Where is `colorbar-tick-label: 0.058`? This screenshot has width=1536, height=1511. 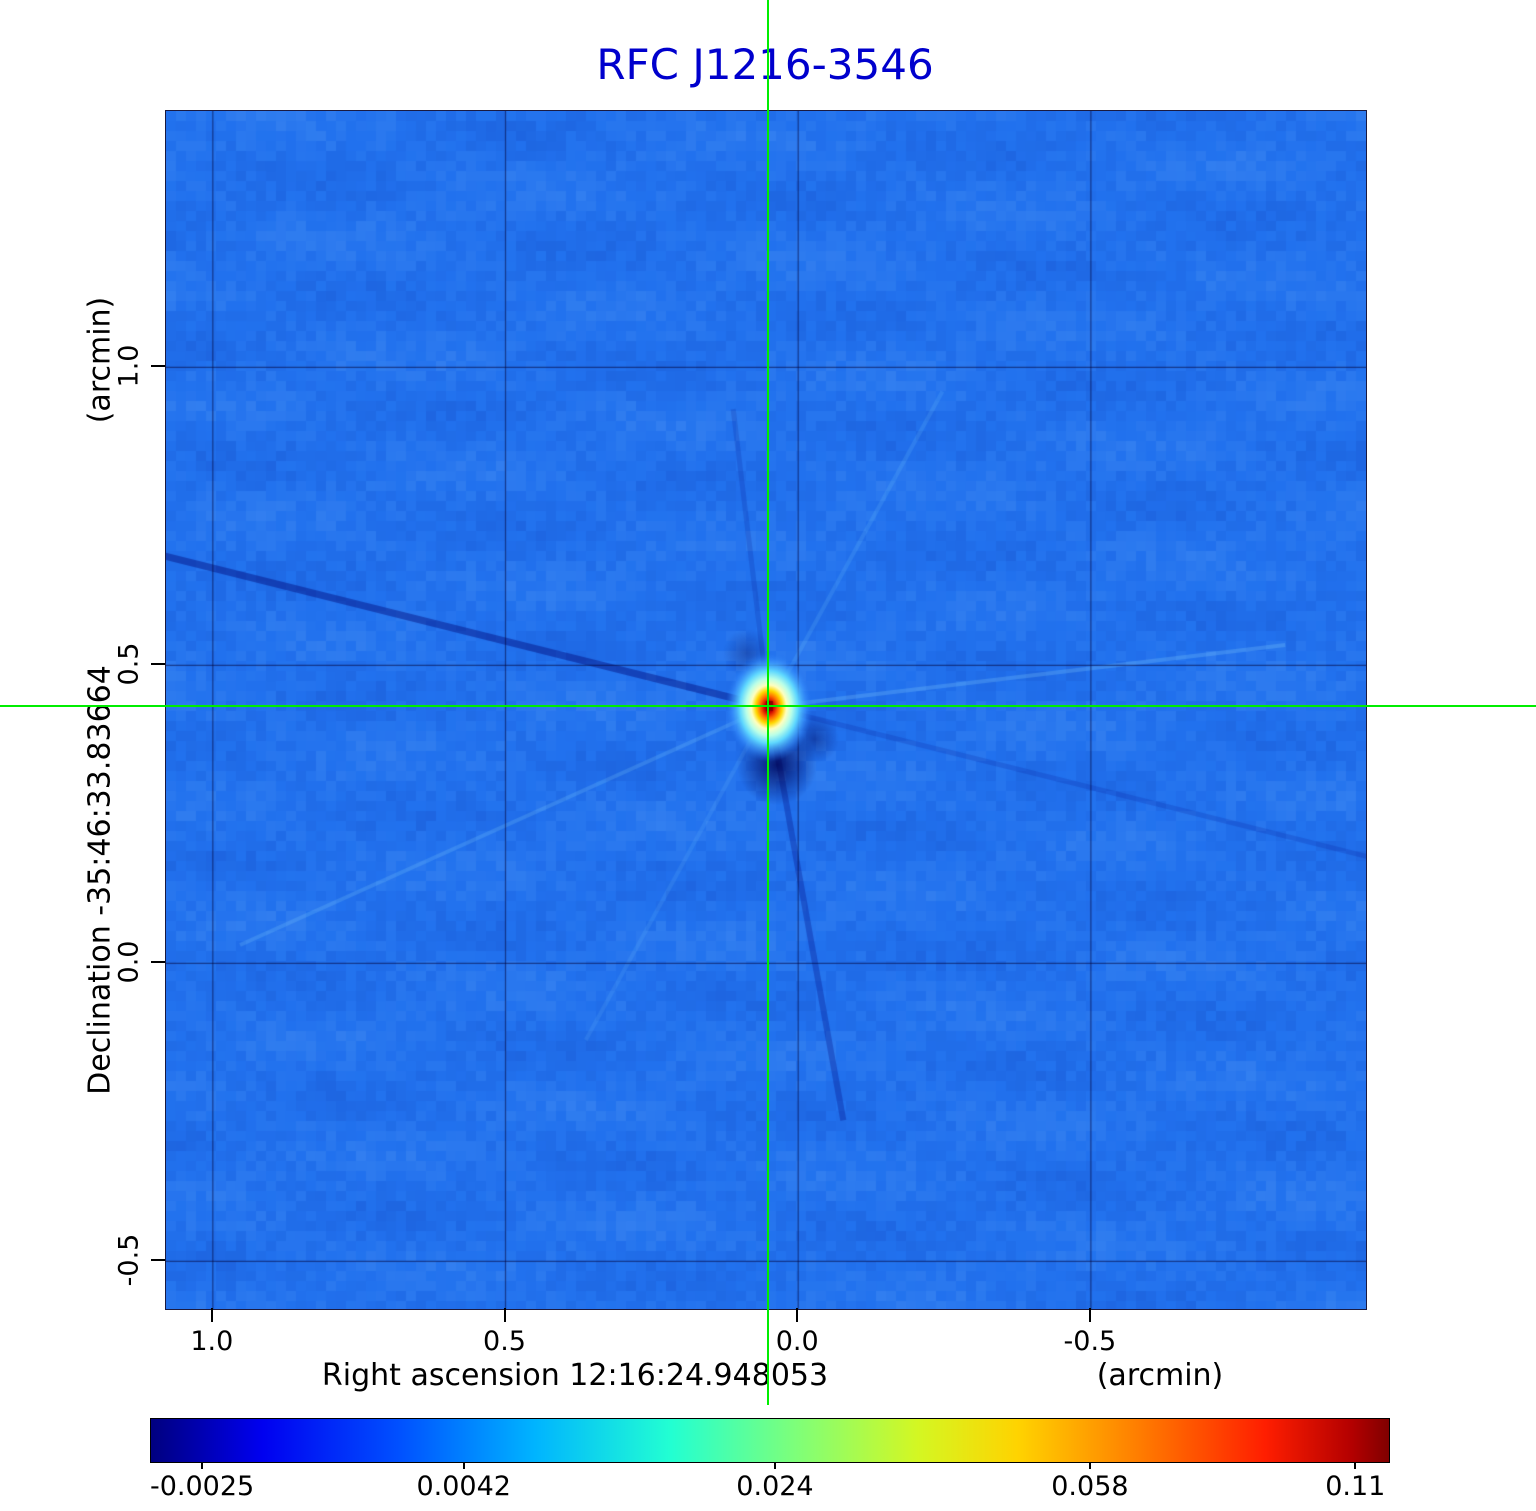 colorbar-tick-label: 0.058 is located at coordinates (1090, 1486).